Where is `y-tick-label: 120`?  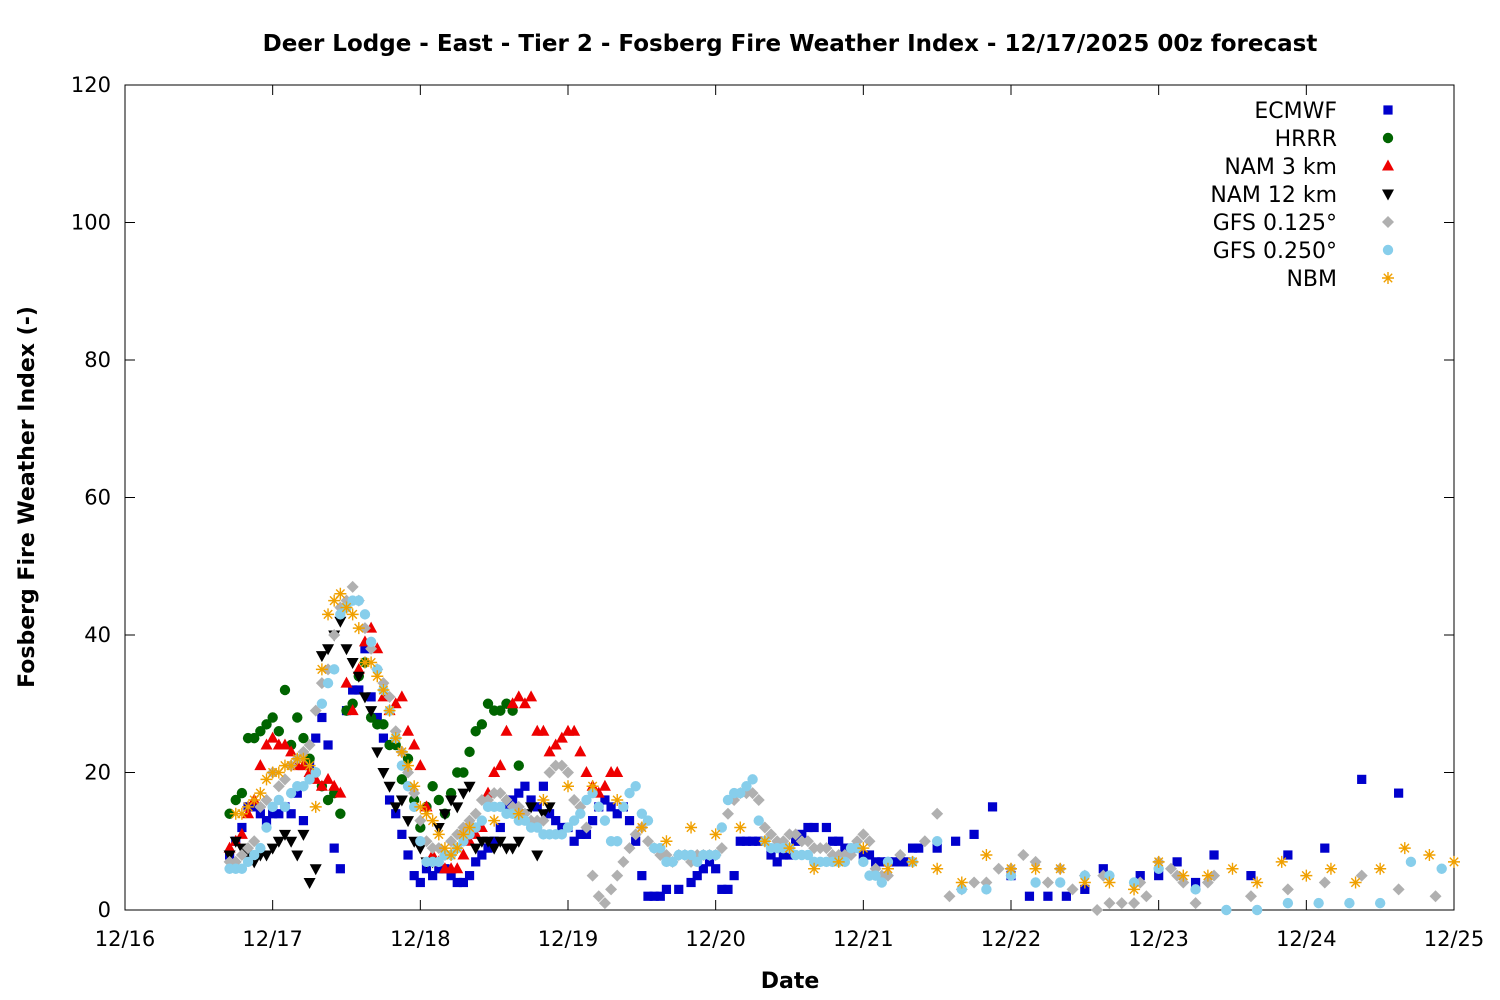 y-tick-label: 120 is located at coordinates (91, 85).